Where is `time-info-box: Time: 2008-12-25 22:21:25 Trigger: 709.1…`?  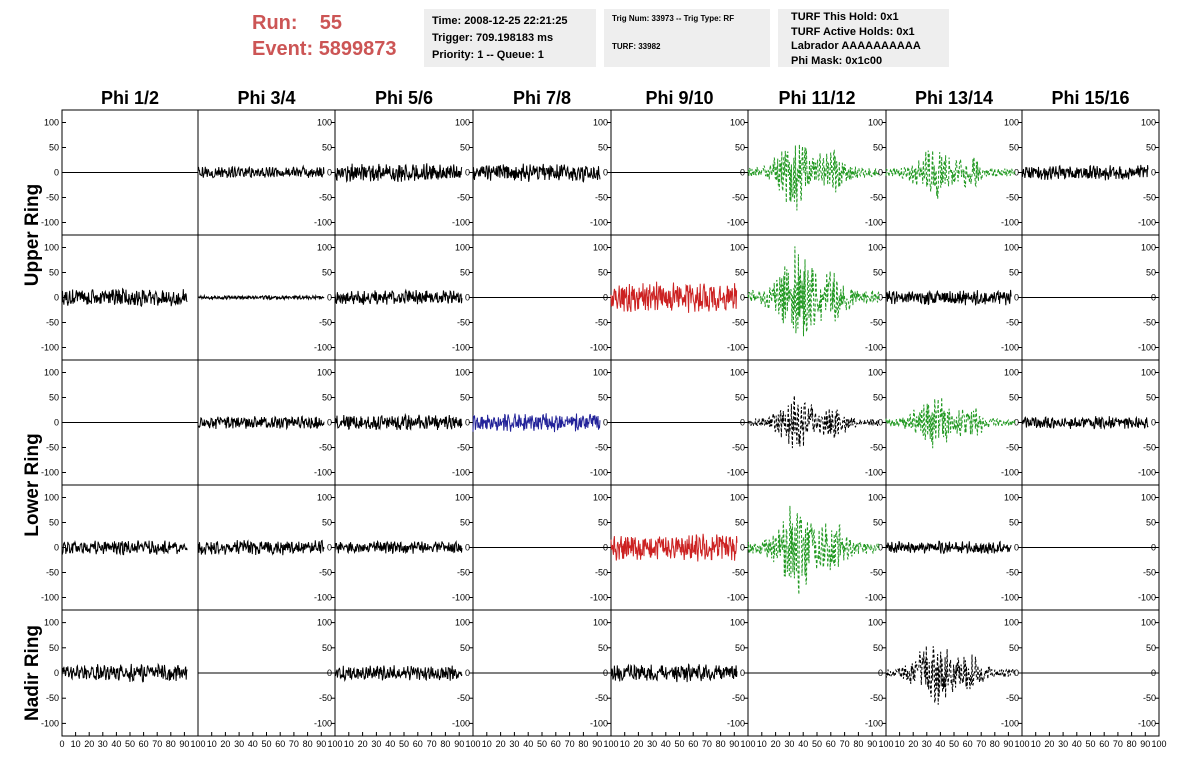
time-info-box: Time: 2008-12-25 22:21:25 Trigger: 709.1… is located at coordinates (510, 38).